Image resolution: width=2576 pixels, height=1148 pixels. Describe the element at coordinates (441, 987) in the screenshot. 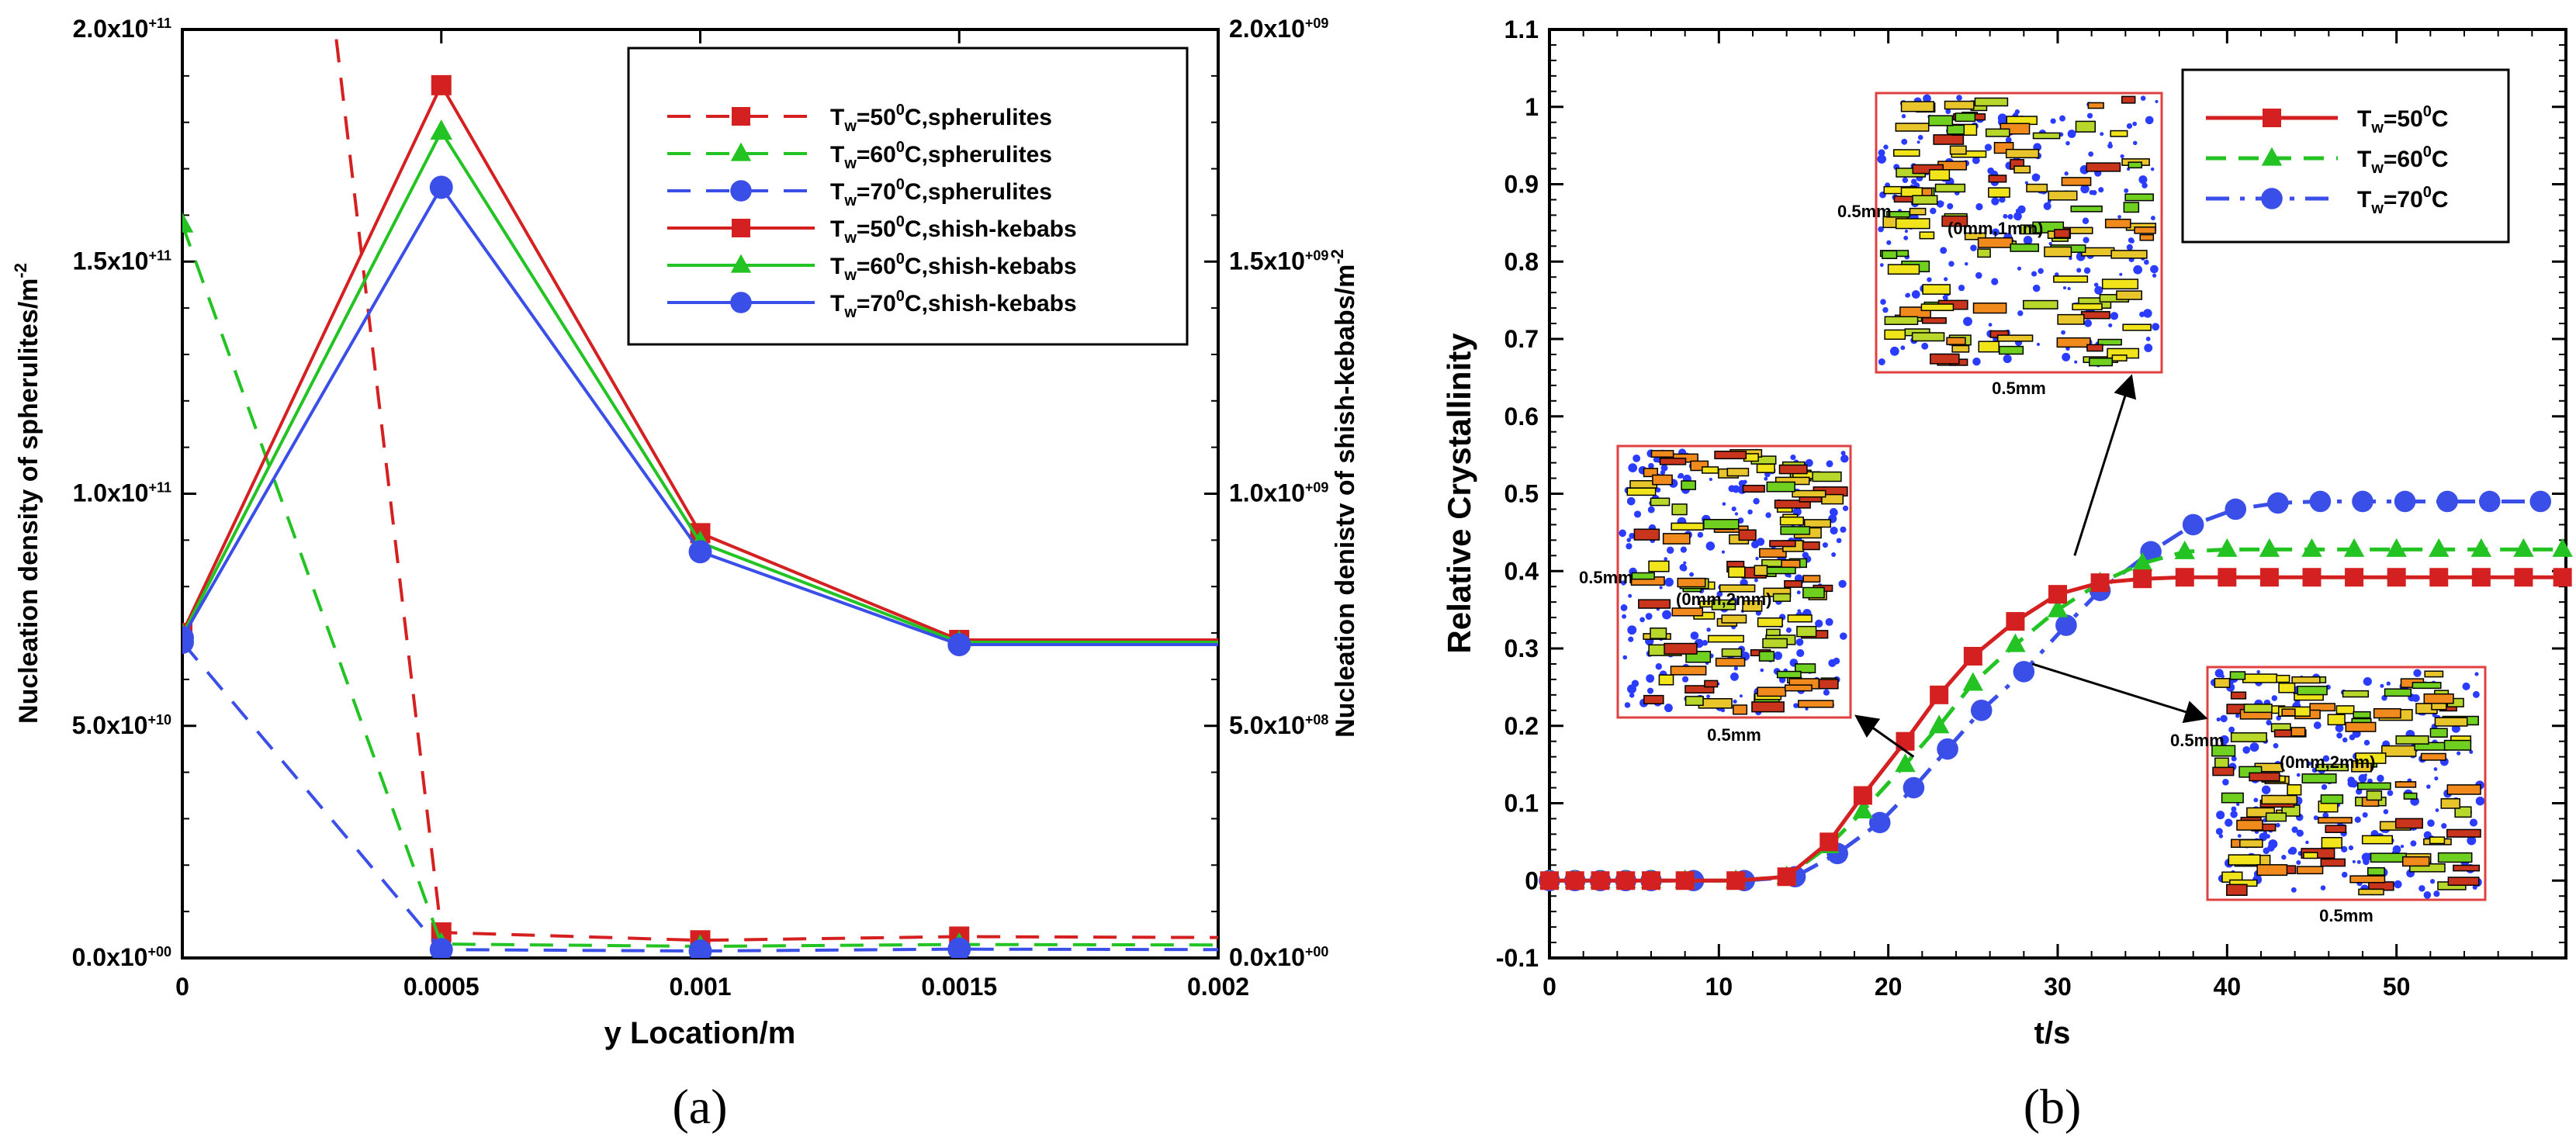

I see `chart-a-x-tick-label: 0.0005` at that location.